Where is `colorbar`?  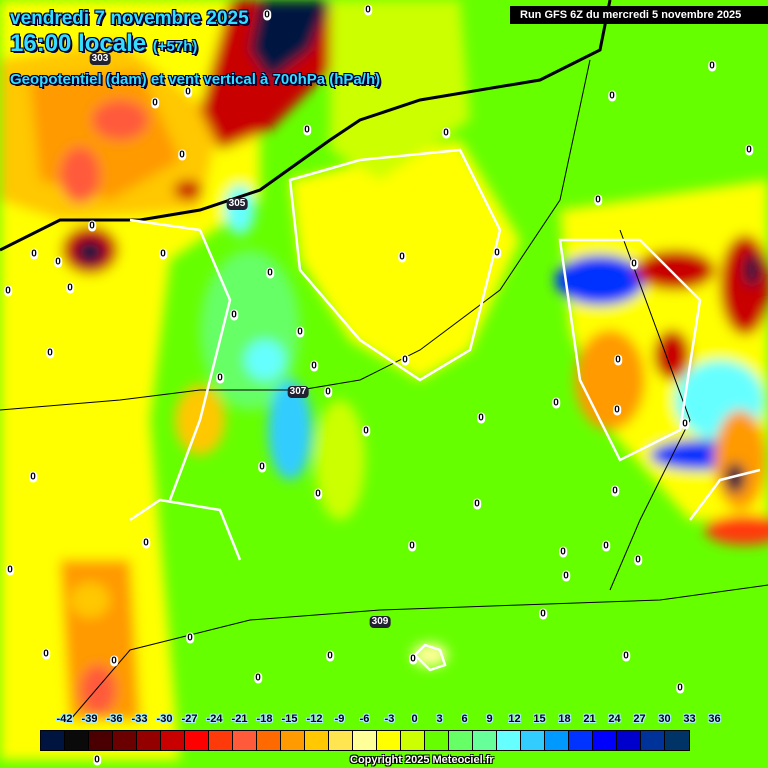 colorbar is located at coordinates (365, 740).